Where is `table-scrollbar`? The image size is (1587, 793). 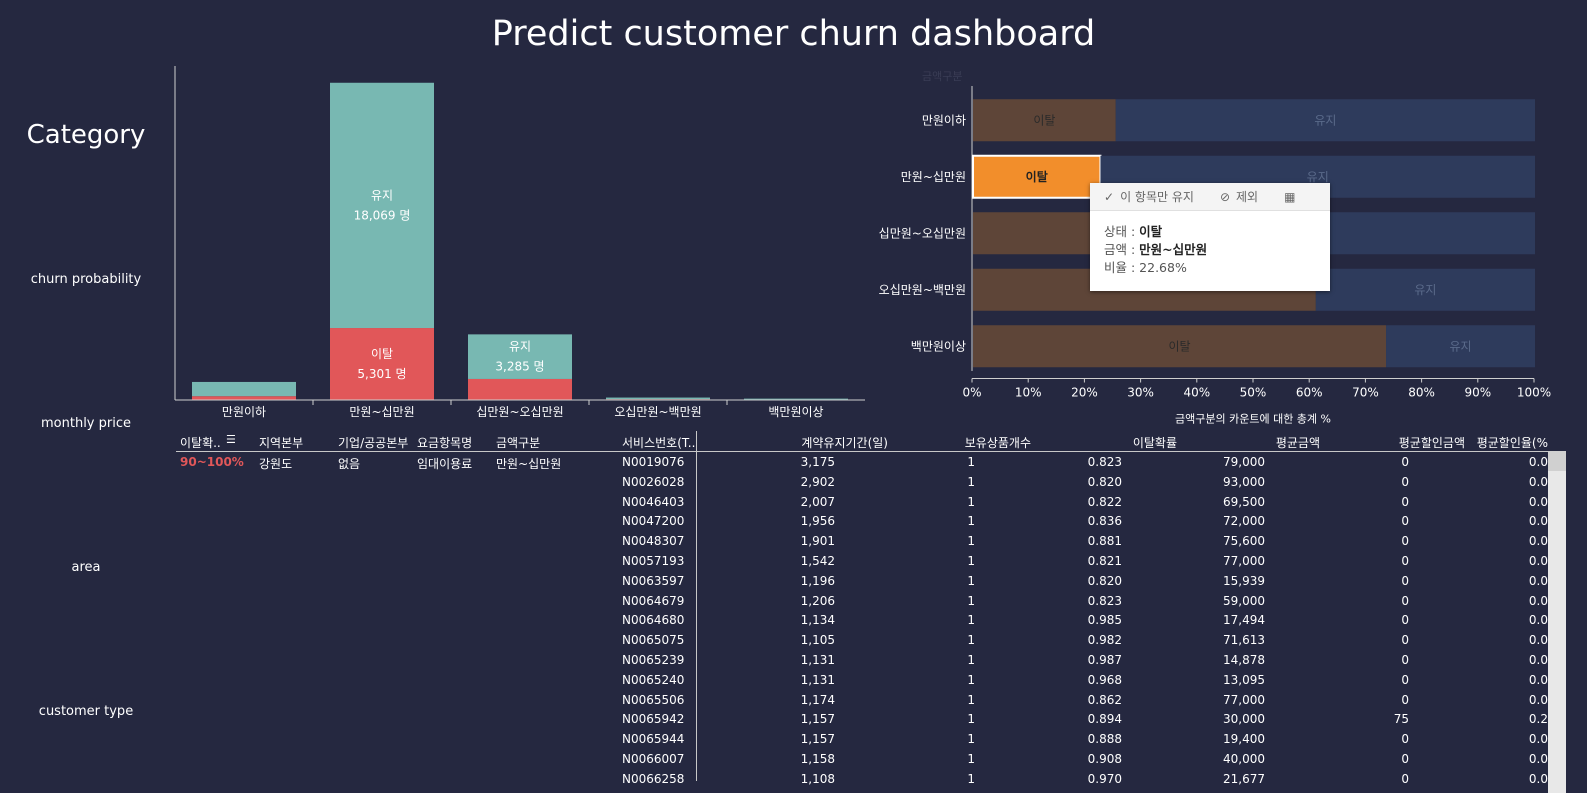 table-scrollbar is located at coordinates (1557, 622).